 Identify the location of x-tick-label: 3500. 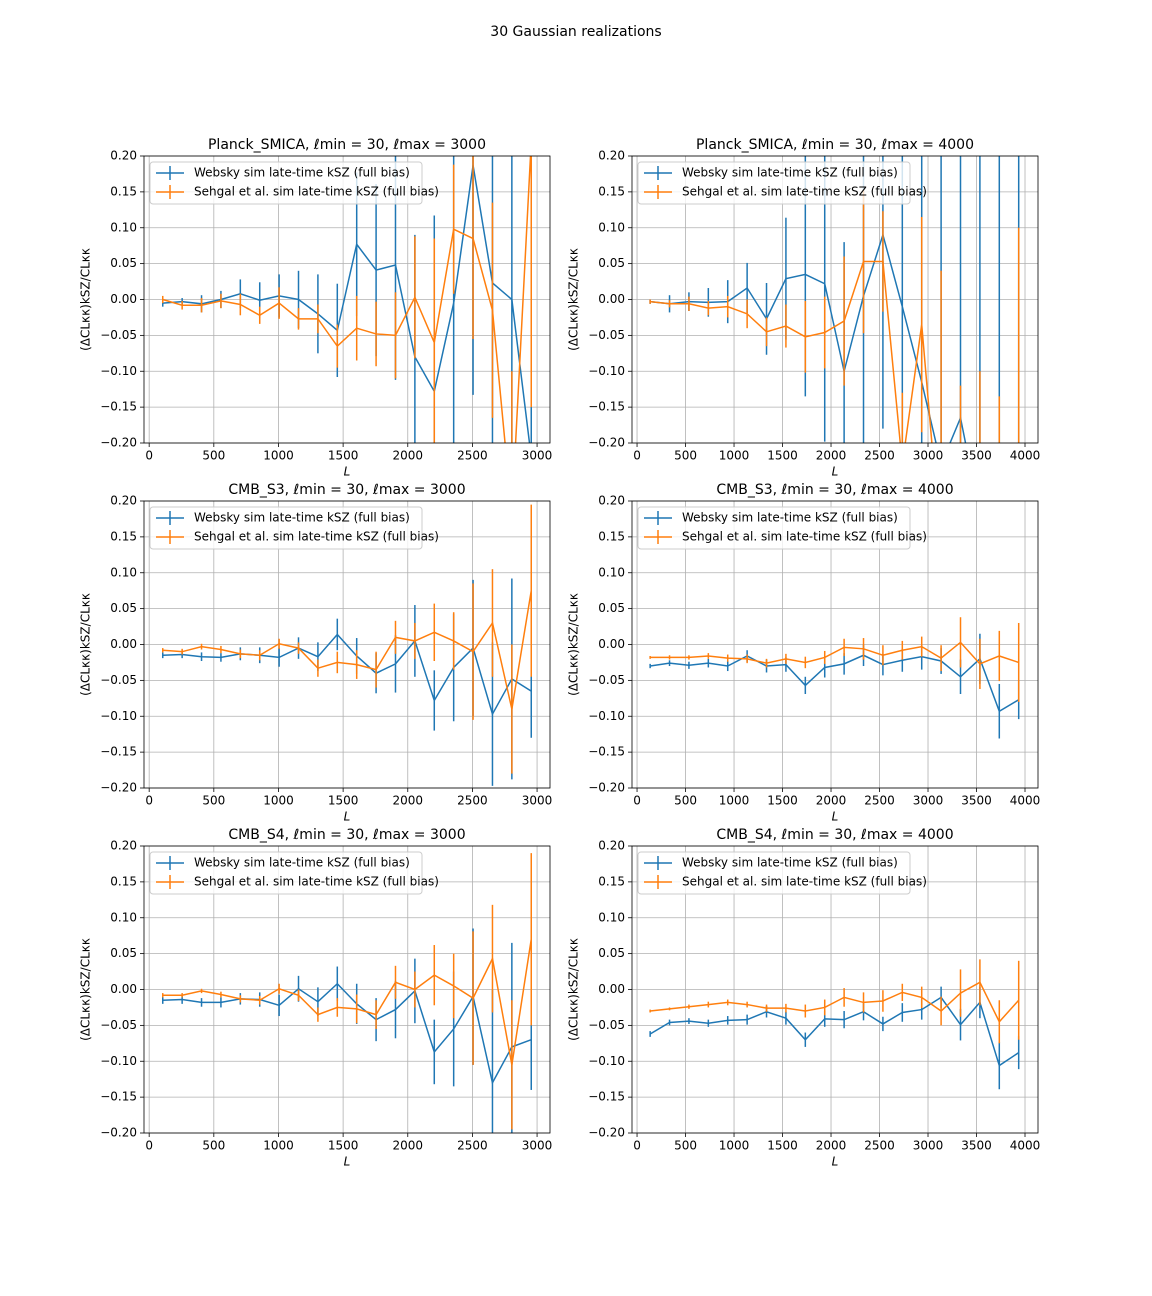
(976, 801).